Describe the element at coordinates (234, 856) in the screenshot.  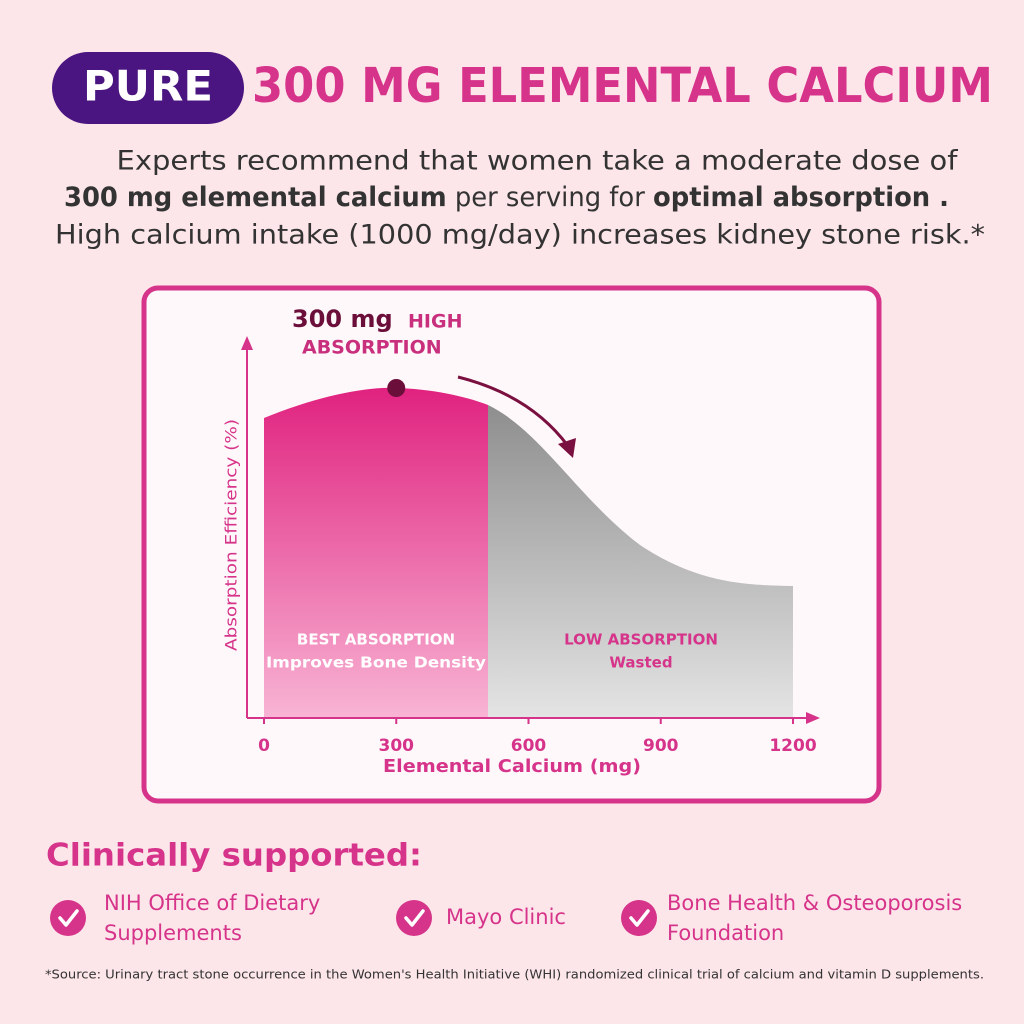
I see `support-title: Clinically supported:` at that location.